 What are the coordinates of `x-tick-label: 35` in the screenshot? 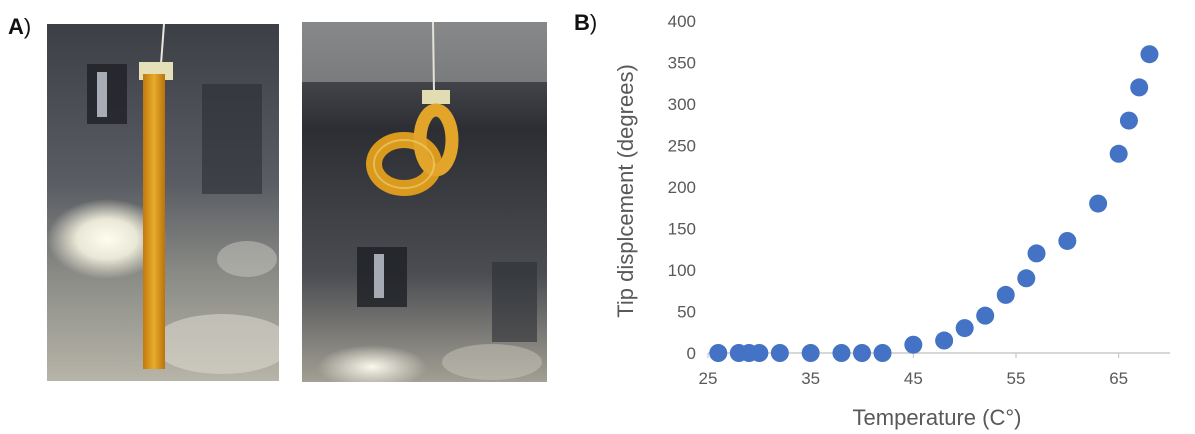 It's located at (810, 378).